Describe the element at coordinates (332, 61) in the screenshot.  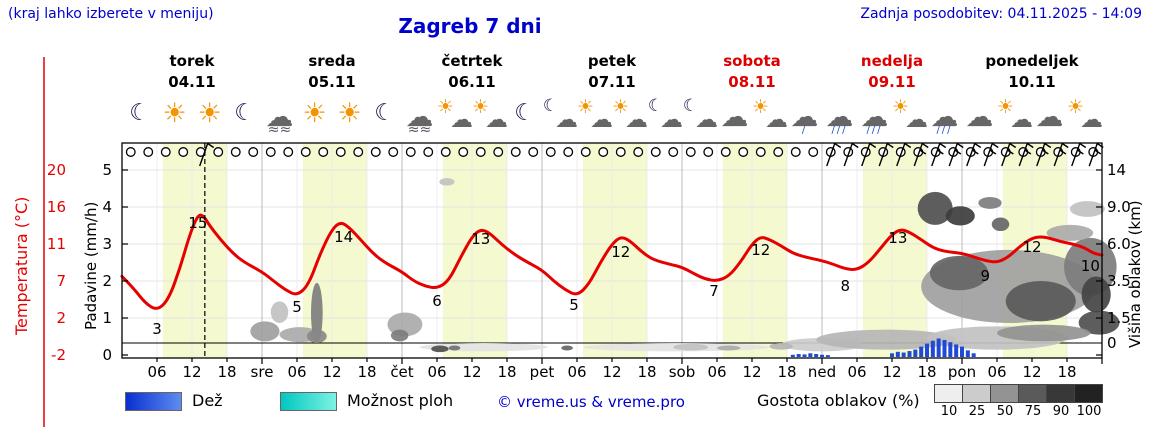
I see `day-name: sreda` at that location.